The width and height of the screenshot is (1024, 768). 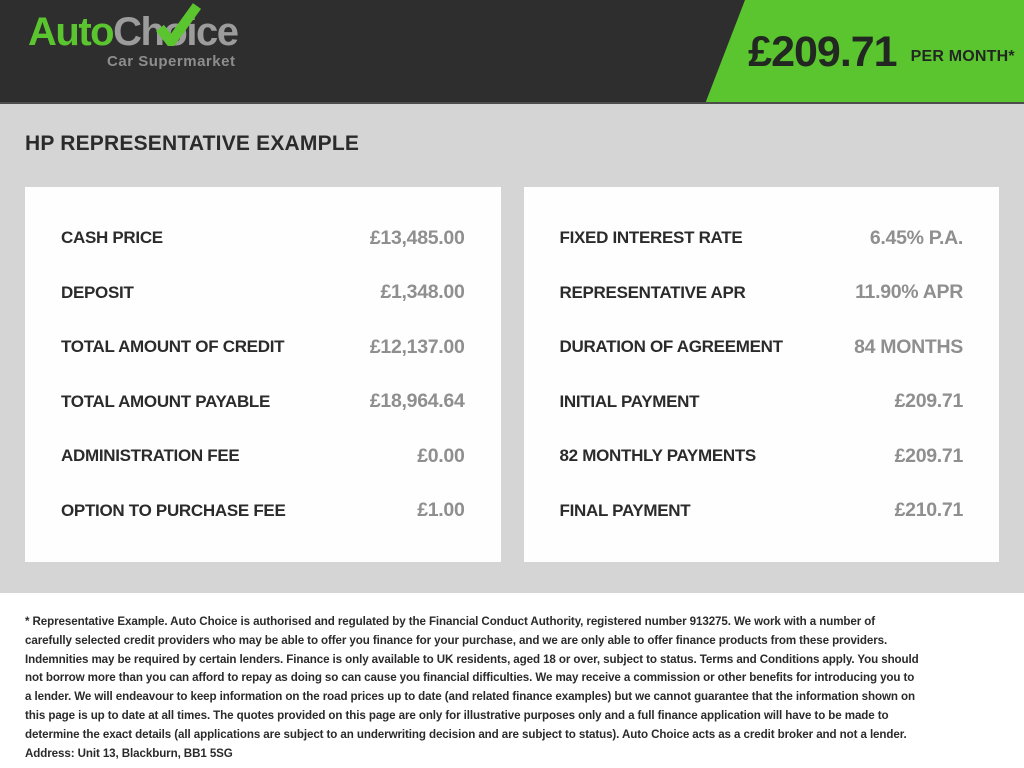 I want to click on row-label: DURATION OF AGREEMENT, so click(x=671, y=347).